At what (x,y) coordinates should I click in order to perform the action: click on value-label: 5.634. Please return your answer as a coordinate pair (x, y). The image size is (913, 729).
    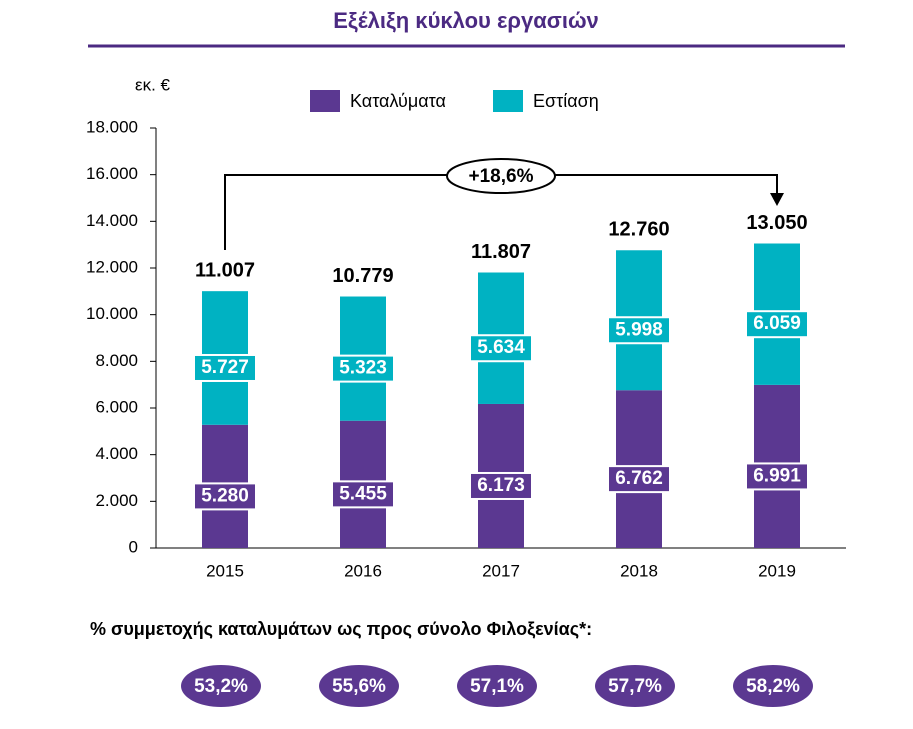
    Looking at the image, I should click on (501, 347).